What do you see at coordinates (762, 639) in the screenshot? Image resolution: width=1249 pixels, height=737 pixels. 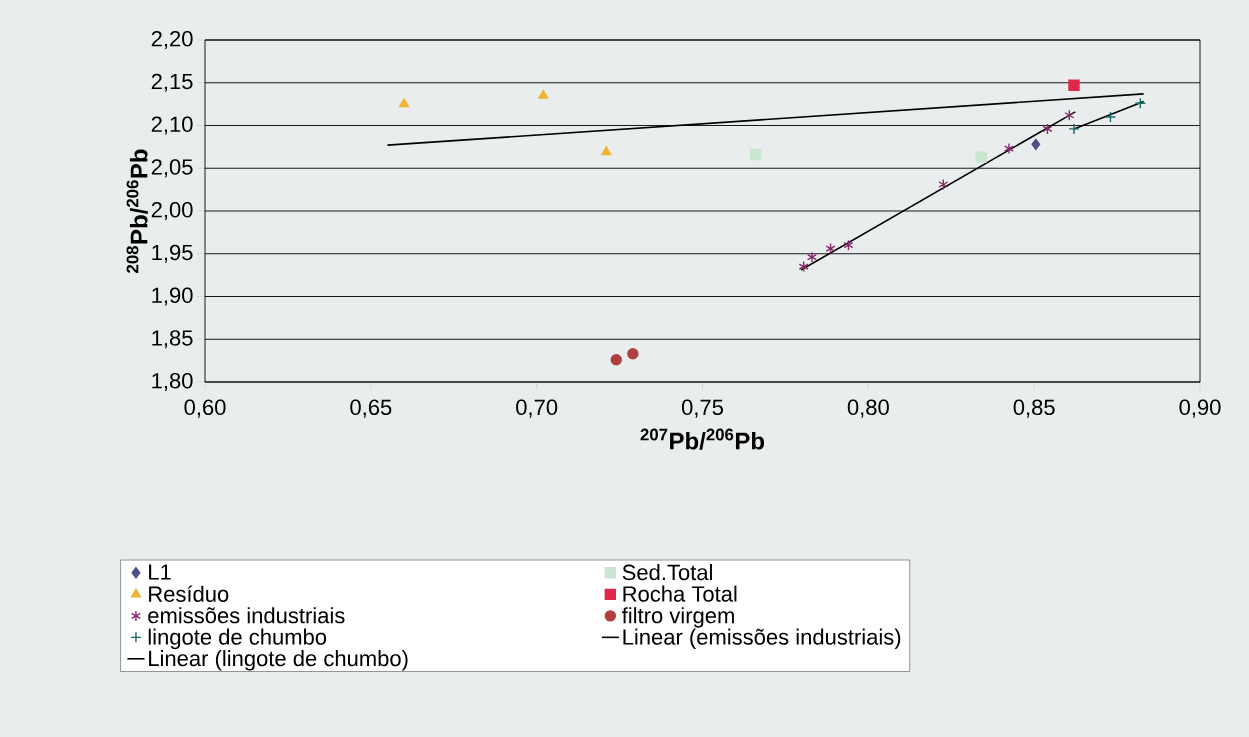 I see `legend-label: Linear (emissões industriais)` at bounding box center [762, 639].